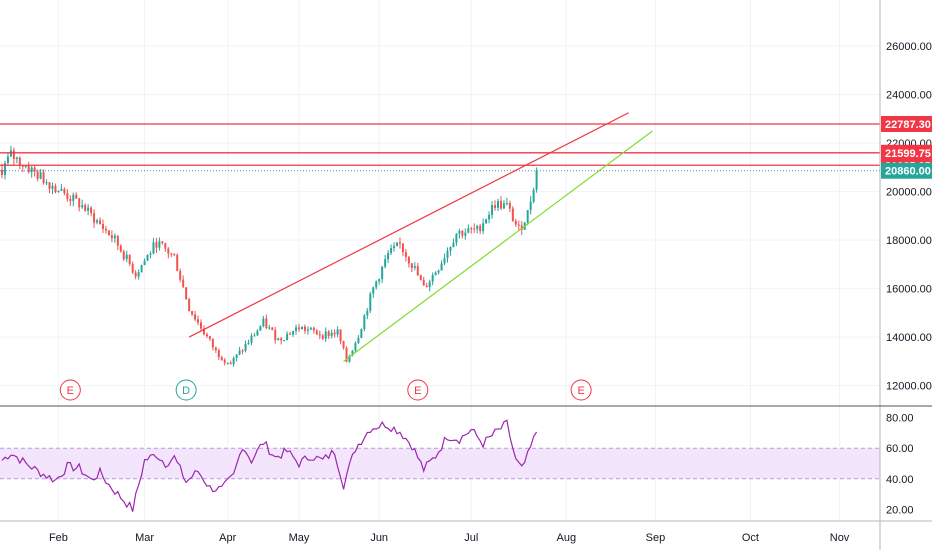 This screenshot has width=932, height=550. Describe the element at coordinates (900, 449) in the screenshot. I see `rsi-tick-label: 60.00` at that location.